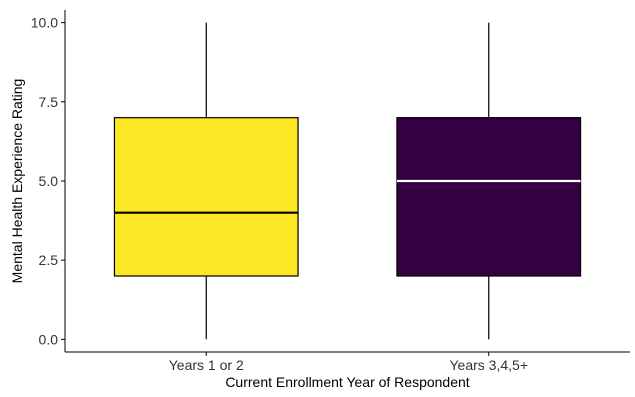 The image size is (635, 397). Describe the element at coordinates (49, 339) in the screenshot. I see `y-tick-label: 0.0` at that location.